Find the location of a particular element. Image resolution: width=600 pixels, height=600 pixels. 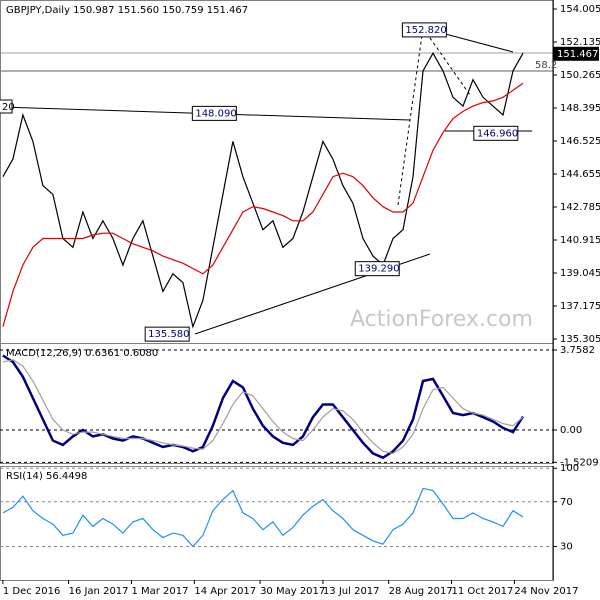

annotation-label: 148.090 is located at coordinates (215, 113).